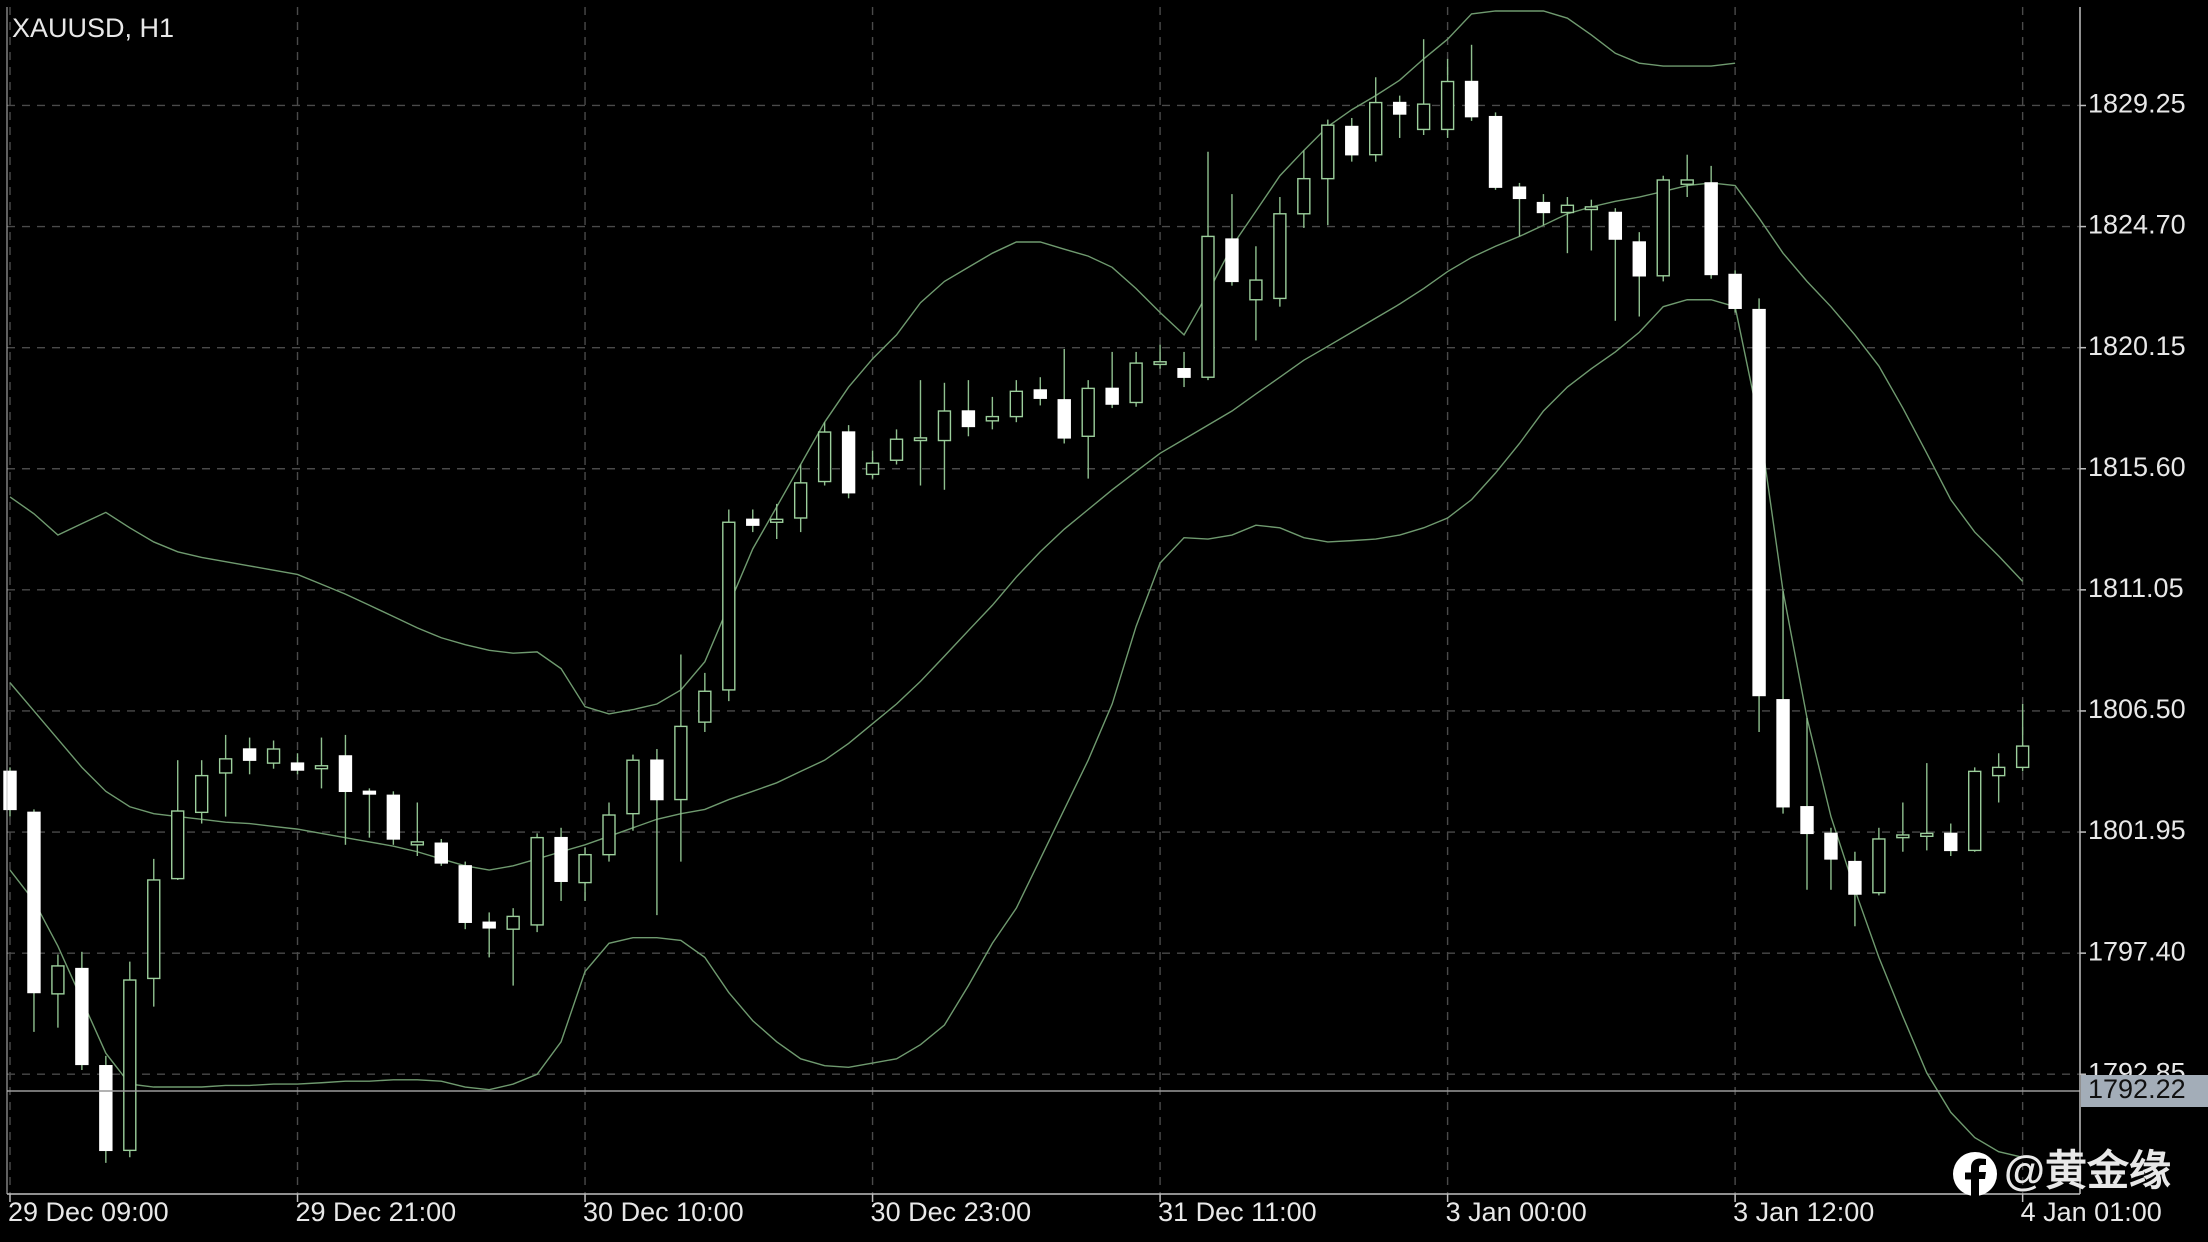  I want to click on x-tick-label: 30 Dec 10:00, so click(663, 1212).